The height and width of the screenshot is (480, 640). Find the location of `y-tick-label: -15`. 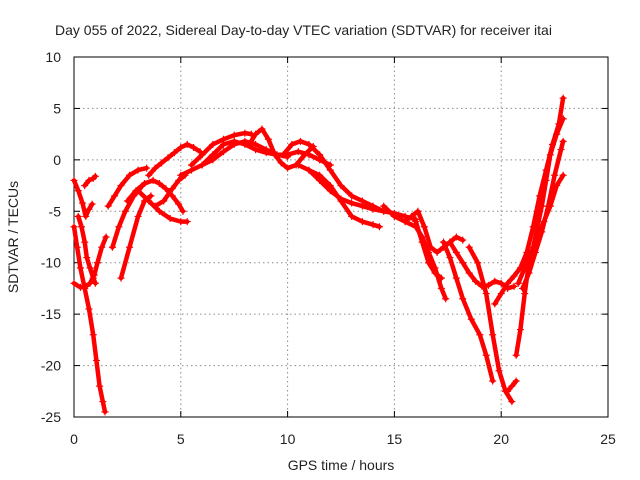

y-tick-label: -15 is located at coordinates (51, 314).